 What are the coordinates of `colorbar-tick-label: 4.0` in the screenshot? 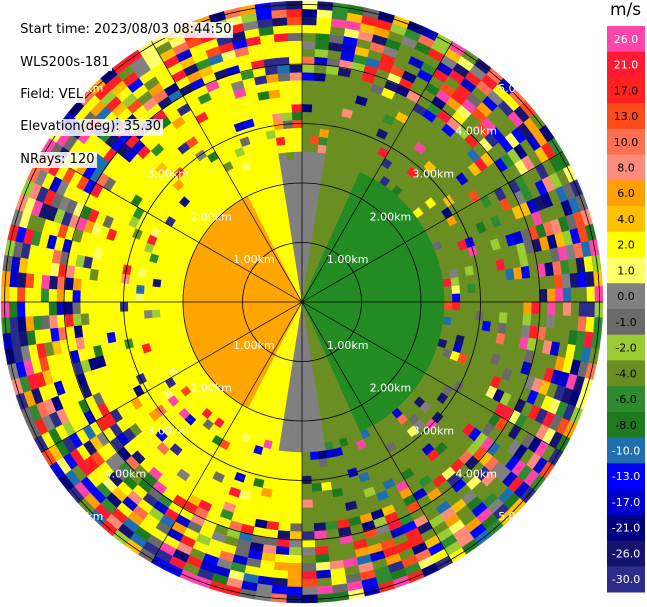 It's located at (626, 219).